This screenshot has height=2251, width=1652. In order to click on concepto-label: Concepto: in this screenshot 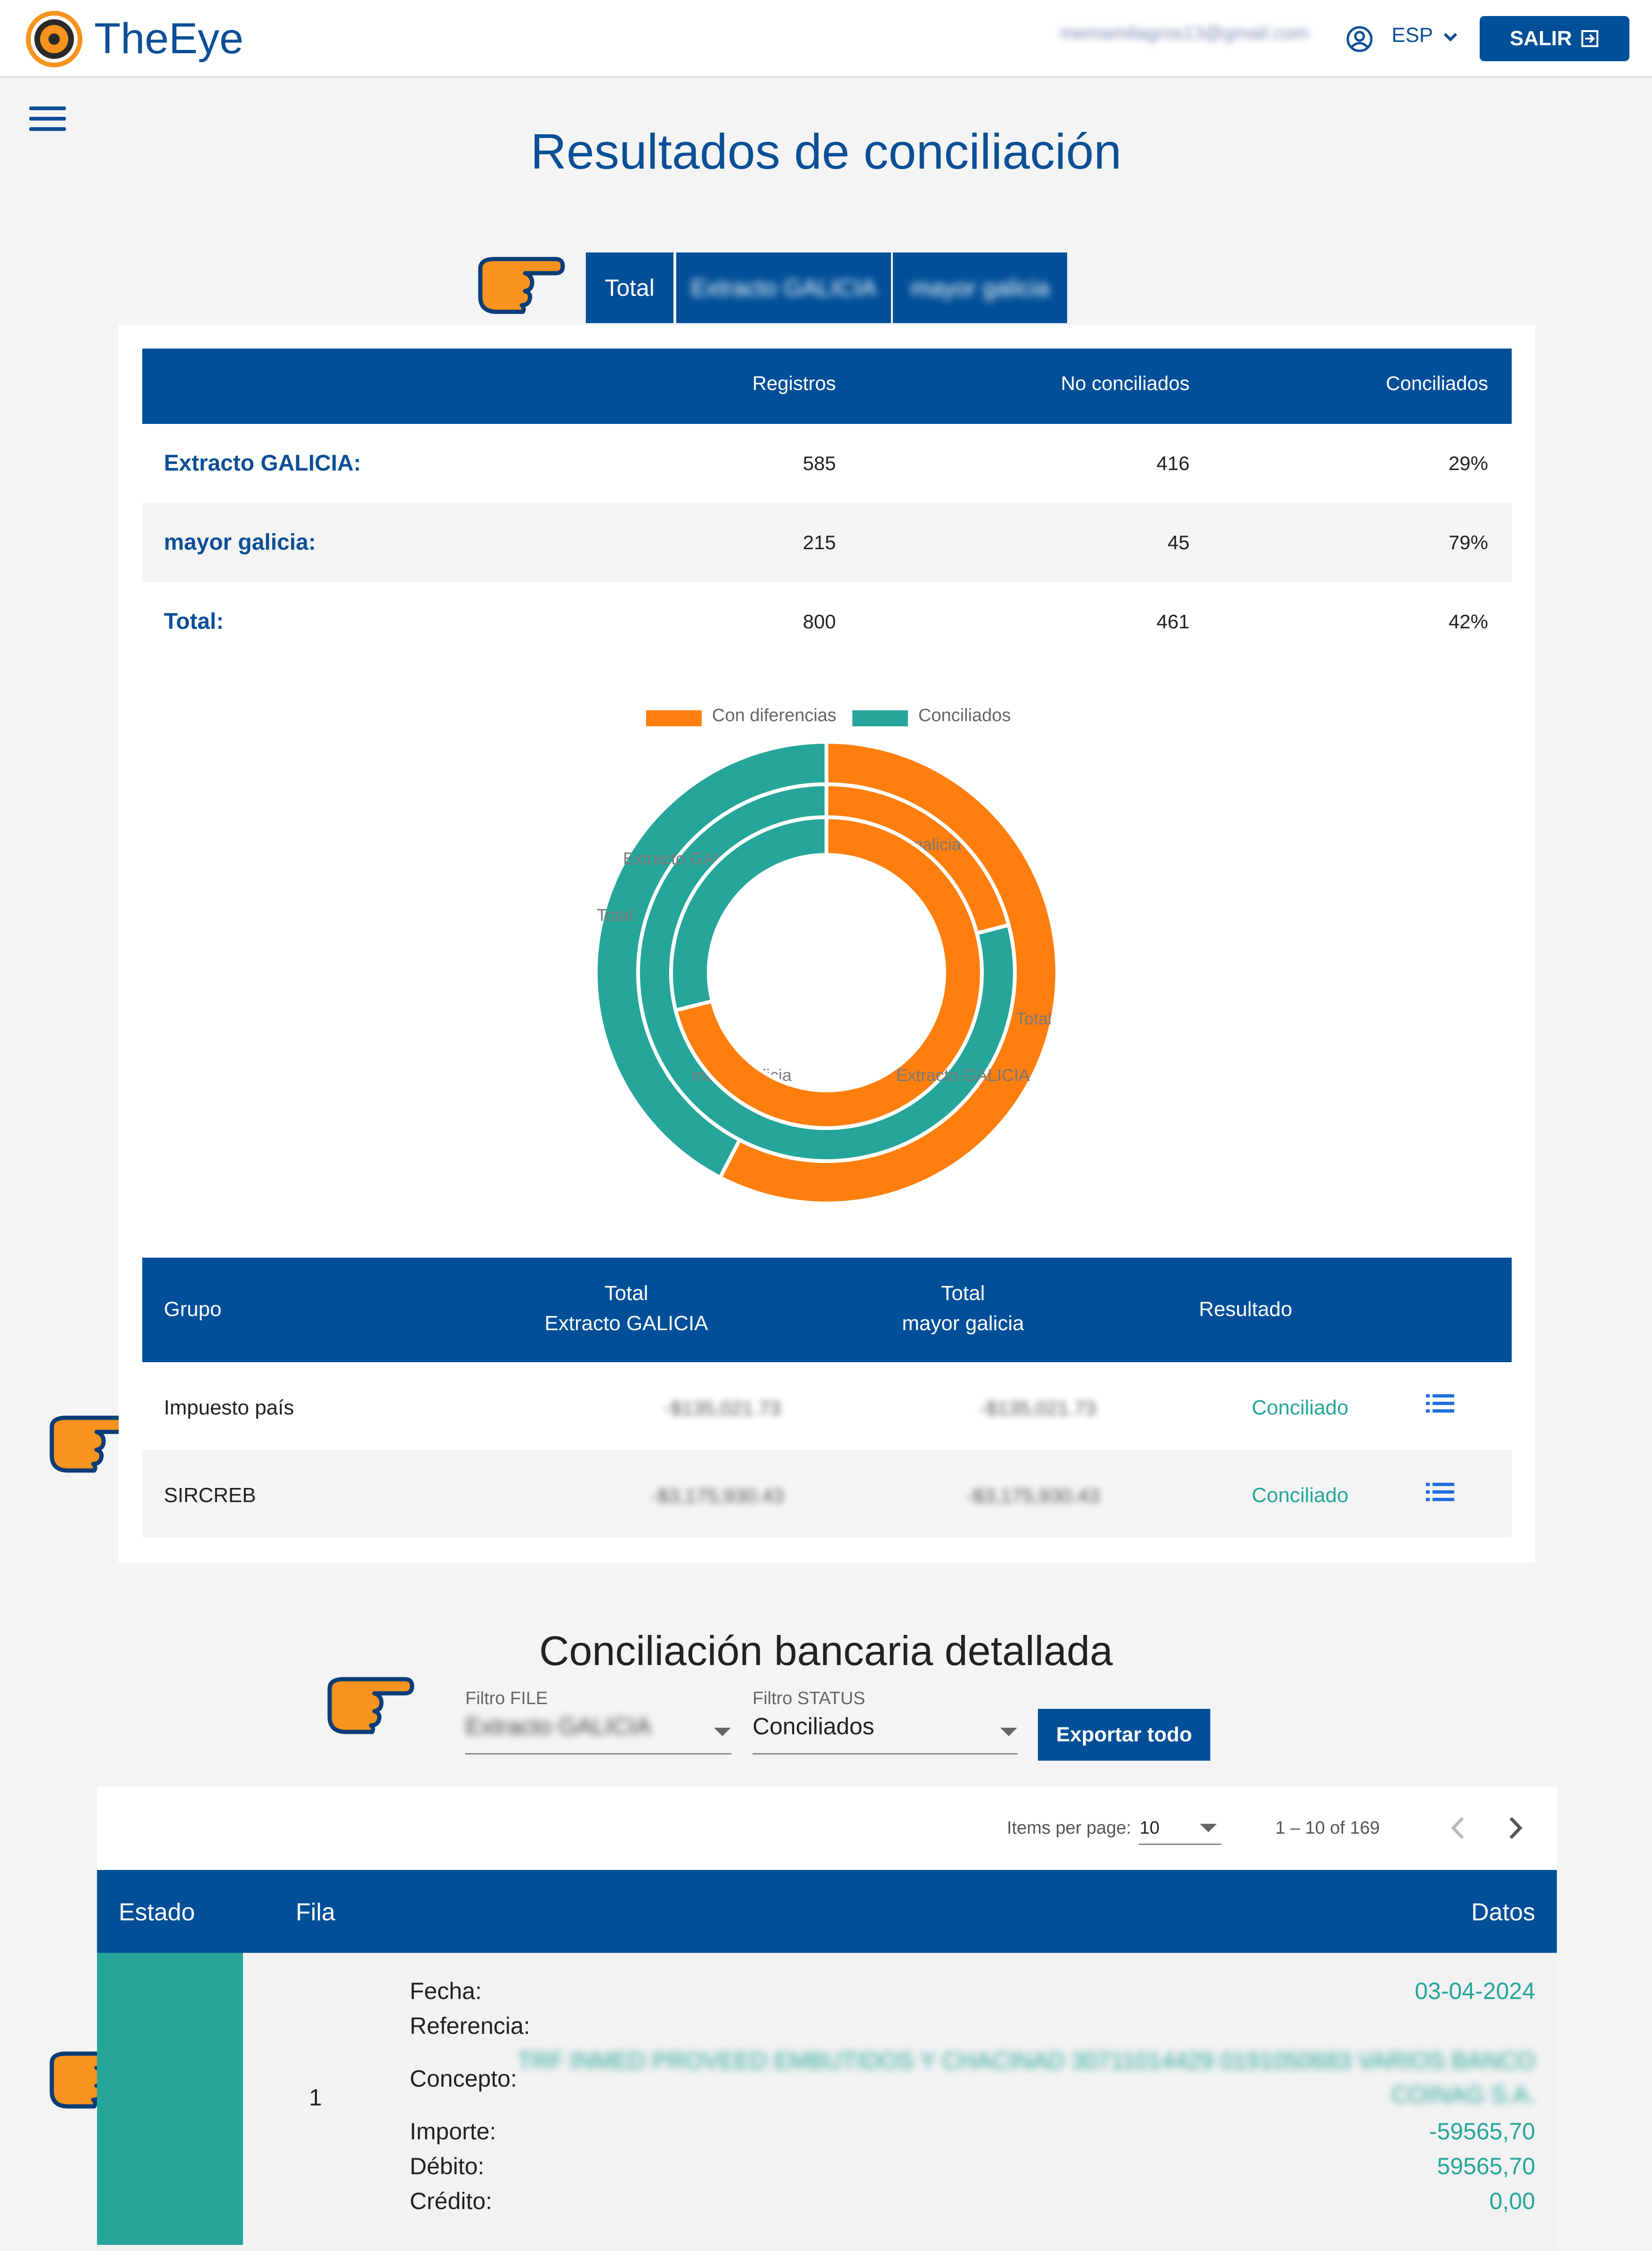, I will do `click(464, 2078)`.